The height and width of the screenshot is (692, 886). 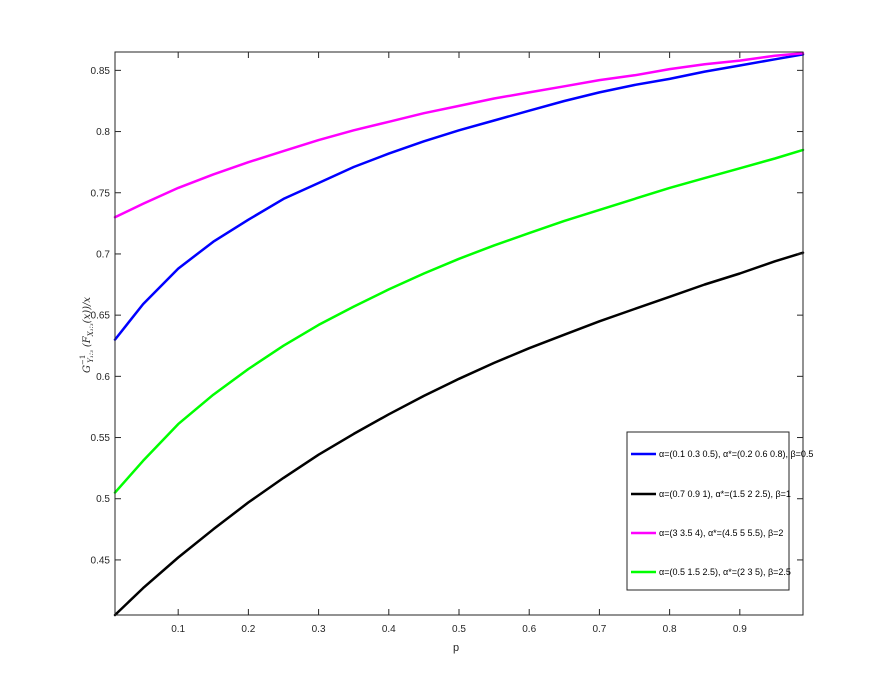 What do you see at coordinates (456, 648) in the screenshot?
I see `x-axis-label: p` at bounding box center [456, 648].